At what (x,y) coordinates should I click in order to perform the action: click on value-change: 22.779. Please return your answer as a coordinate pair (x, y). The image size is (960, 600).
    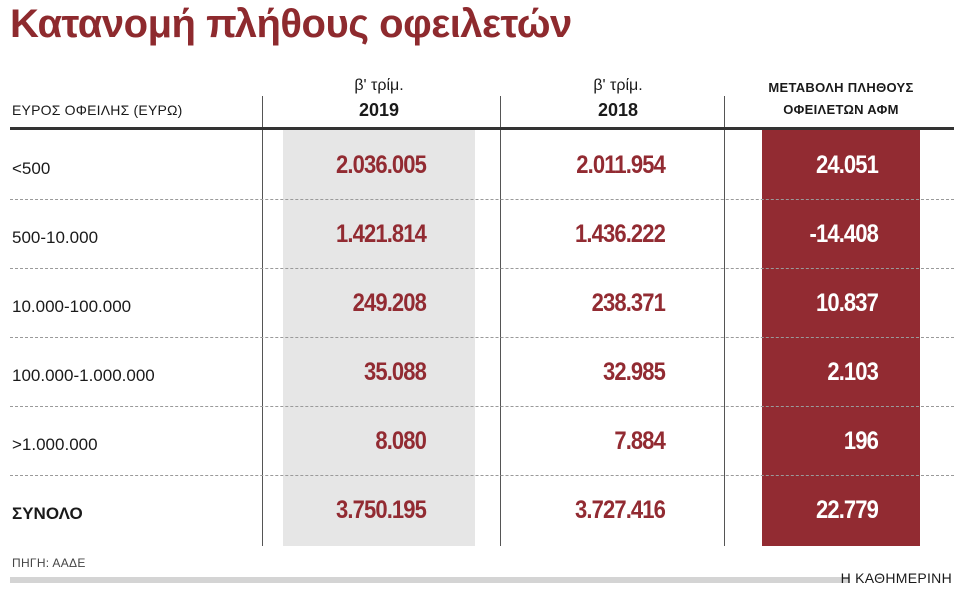
    Looking at the image, I should click on (847, 510).